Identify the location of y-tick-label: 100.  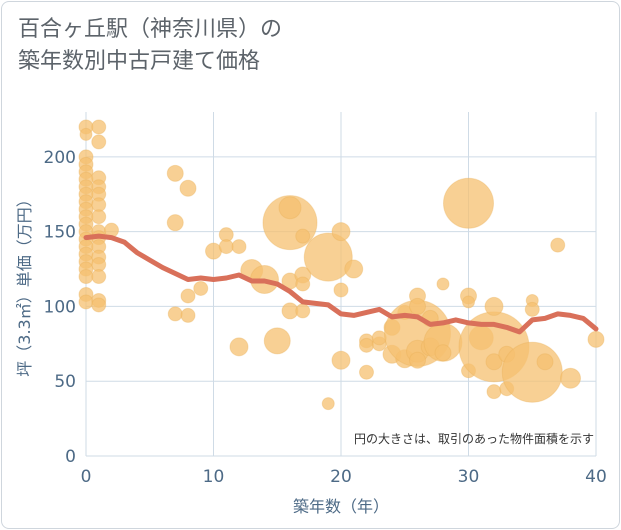
(60, 307).